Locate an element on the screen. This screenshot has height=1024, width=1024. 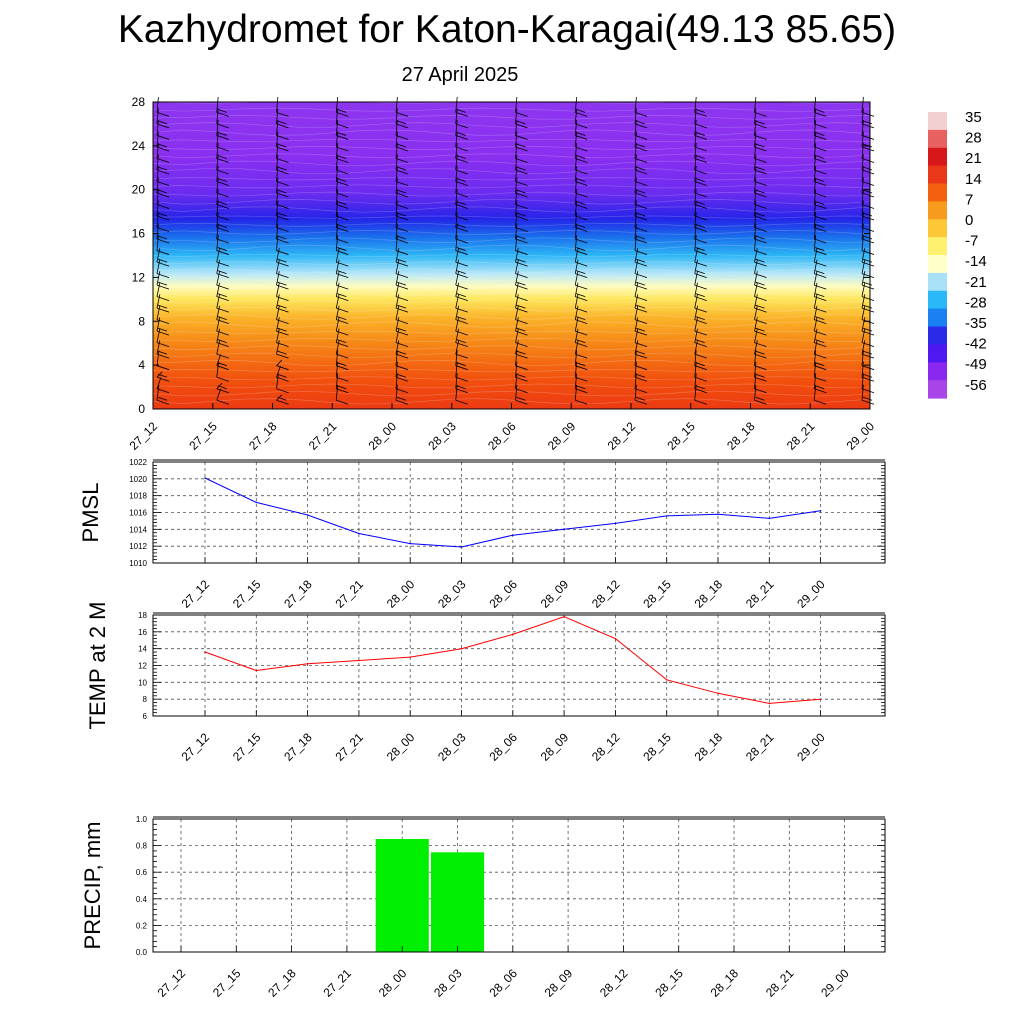
colorbar-label: 14 is located at coordinates (973, 179).